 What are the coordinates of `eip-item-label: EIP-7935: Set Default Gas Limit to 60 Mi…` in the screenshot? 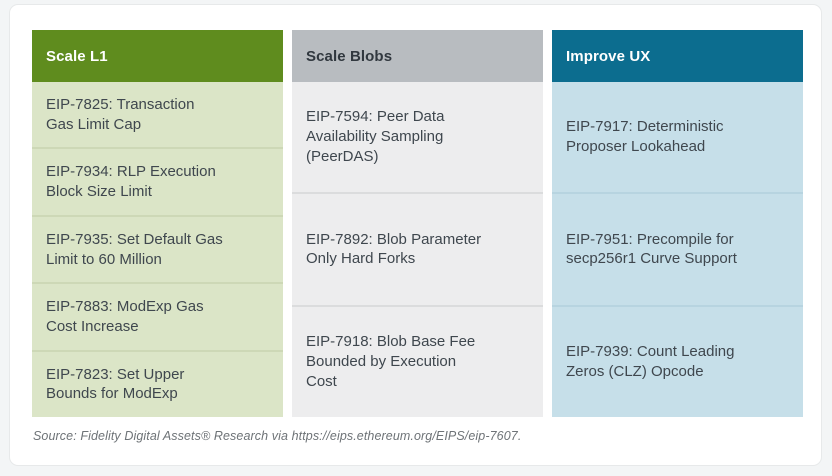 It's located at (134, 249).